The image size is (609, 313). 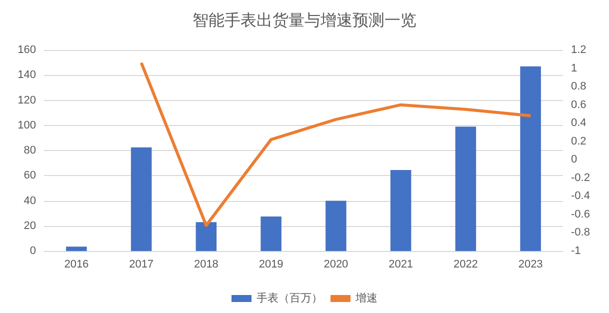 What do you see at coordinates (580, 214) in the screenshot?
I see `y2-tick-label: -0.6` at bounding box center [580, 214].